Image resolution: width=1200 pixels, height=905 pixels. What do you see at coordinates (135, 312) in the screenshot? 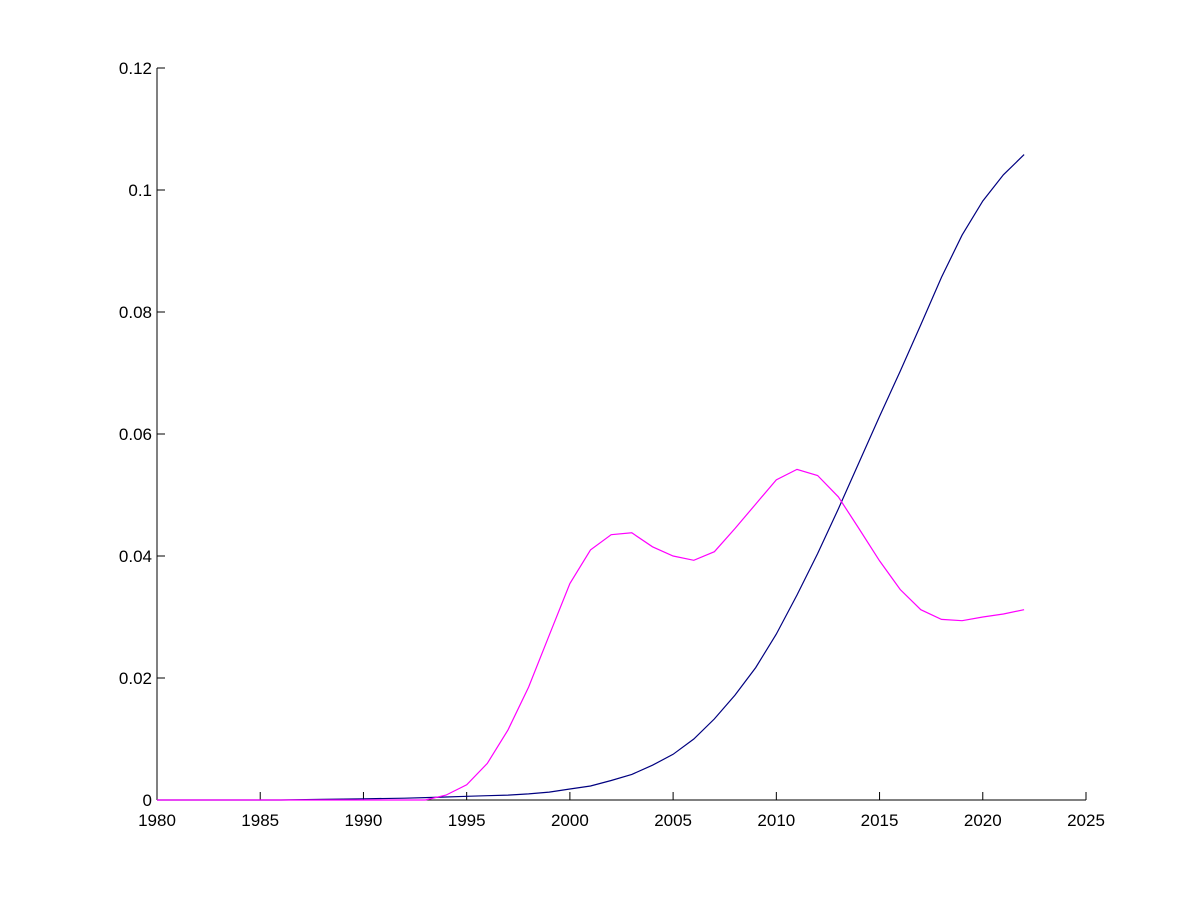
I see `y-tick-label: 0.08` at bounding box center [135, 312].